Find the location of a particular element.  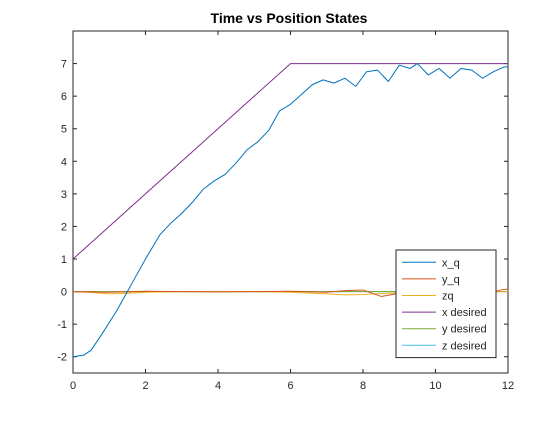

x-tick-label: 2 is located at coordinates (145, 386).